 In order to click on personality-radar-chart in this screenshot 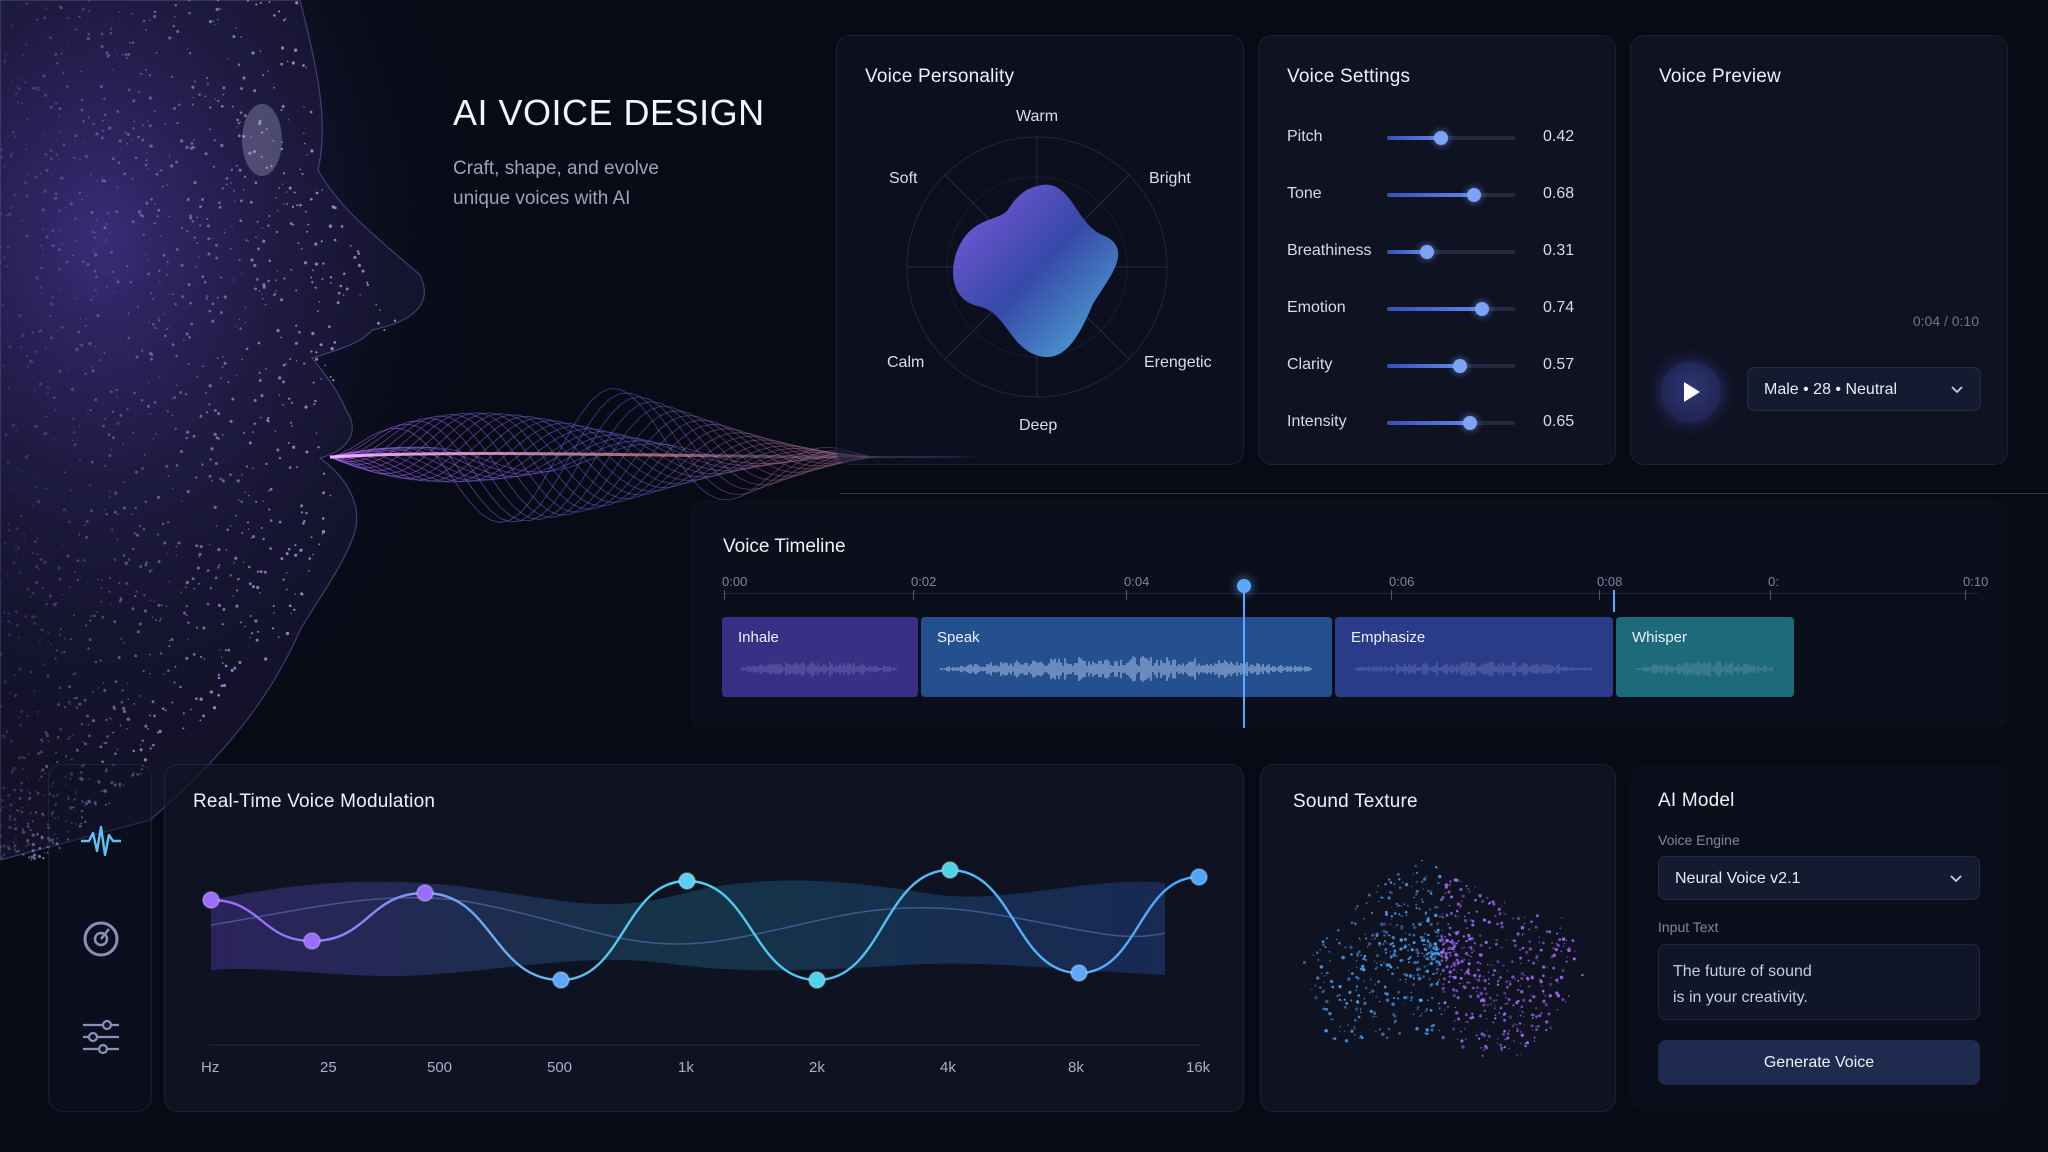, I will do `click(1041, 251)`.